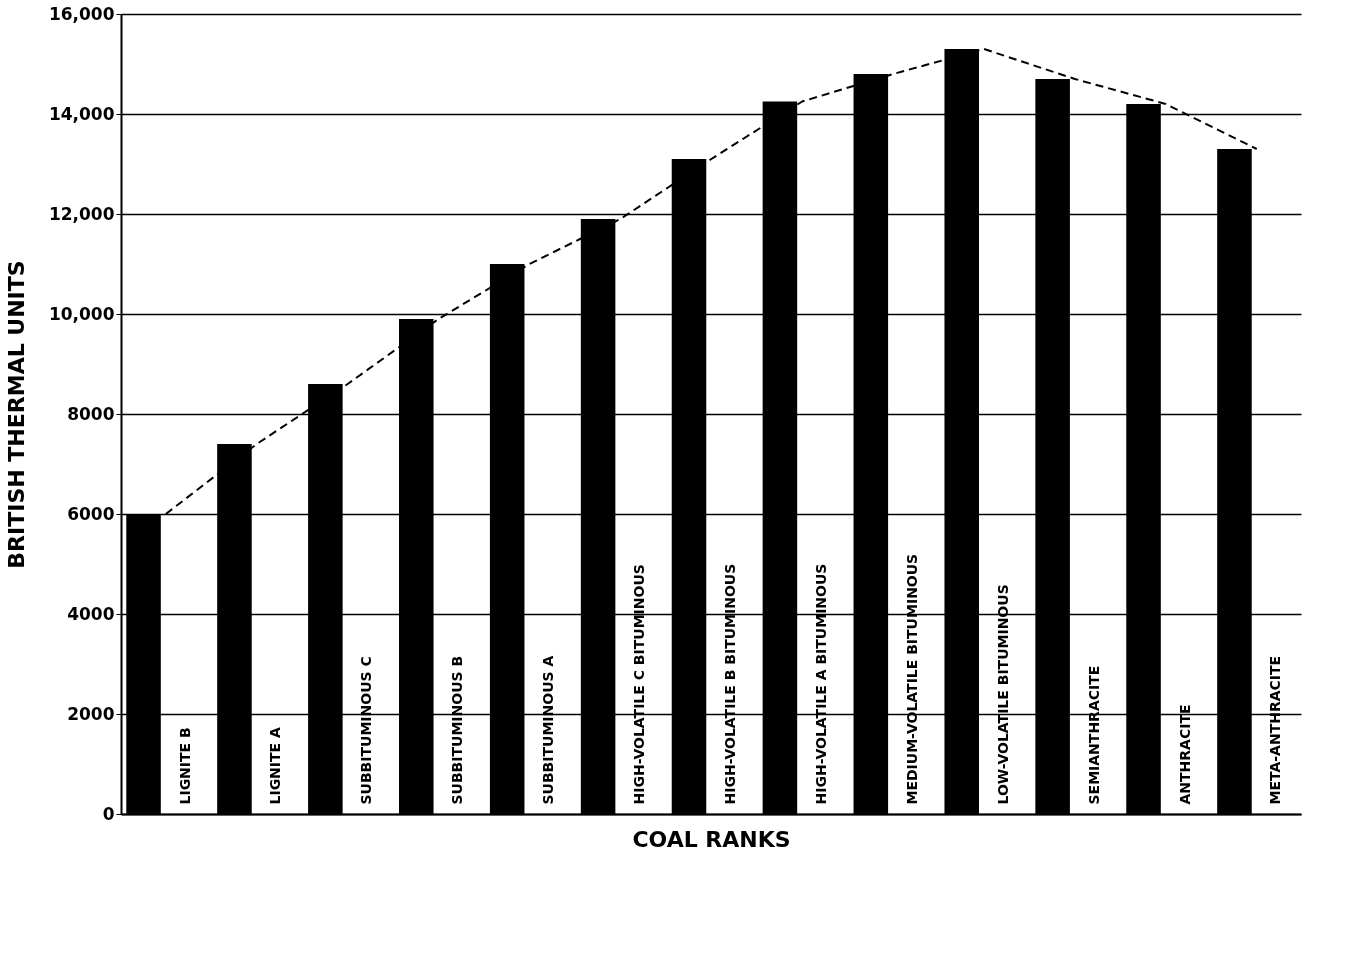 The height and width of the screenshot is (956, 1366). I want to click on y-tick-label: 4000, so click(91, 613).